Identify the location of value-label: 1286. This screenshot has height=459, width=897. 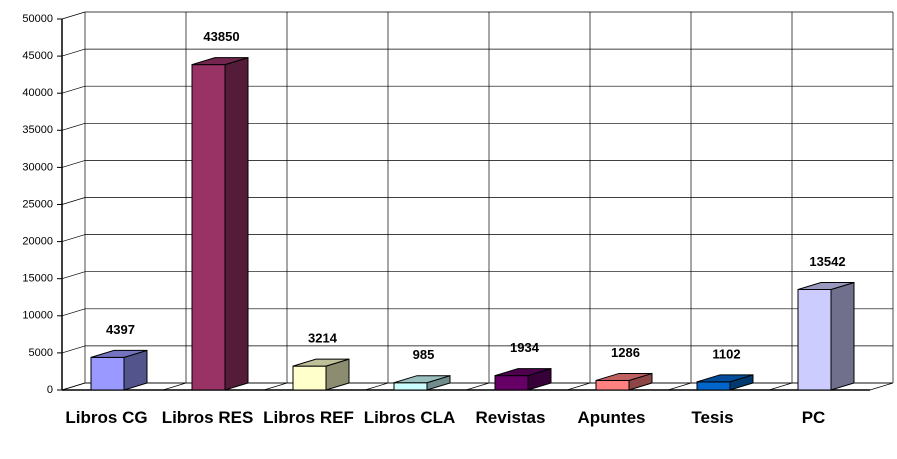
(625, 352).